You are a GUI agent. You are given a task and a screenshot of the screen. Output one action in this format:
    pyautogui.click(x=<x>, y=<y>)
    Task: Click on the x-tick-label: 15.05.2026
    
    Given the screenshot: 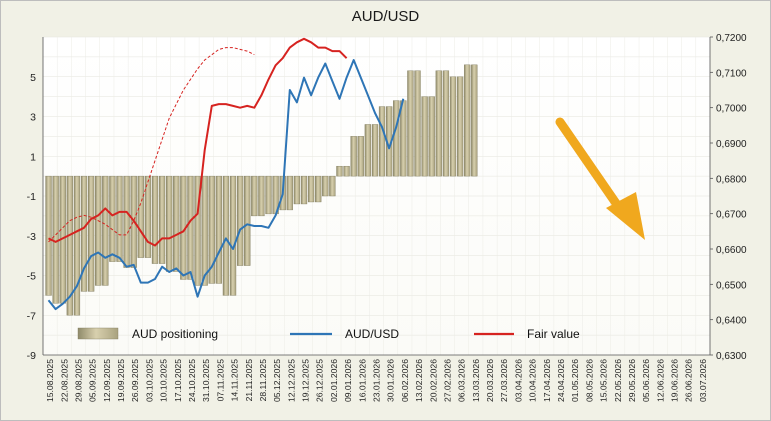 What is the action you would take?
    pyautogui.click(x=604, y=380)
    